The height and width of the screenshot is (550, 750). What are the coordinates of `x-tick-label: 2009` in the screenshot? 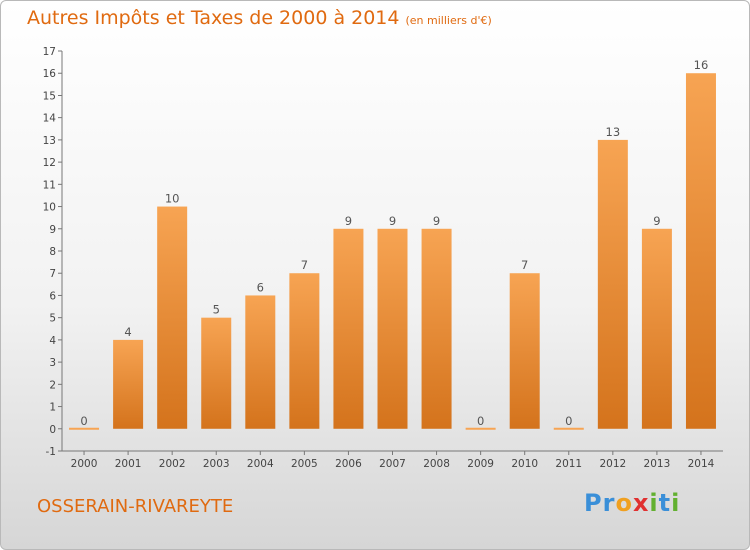 It's located at (480, 464).